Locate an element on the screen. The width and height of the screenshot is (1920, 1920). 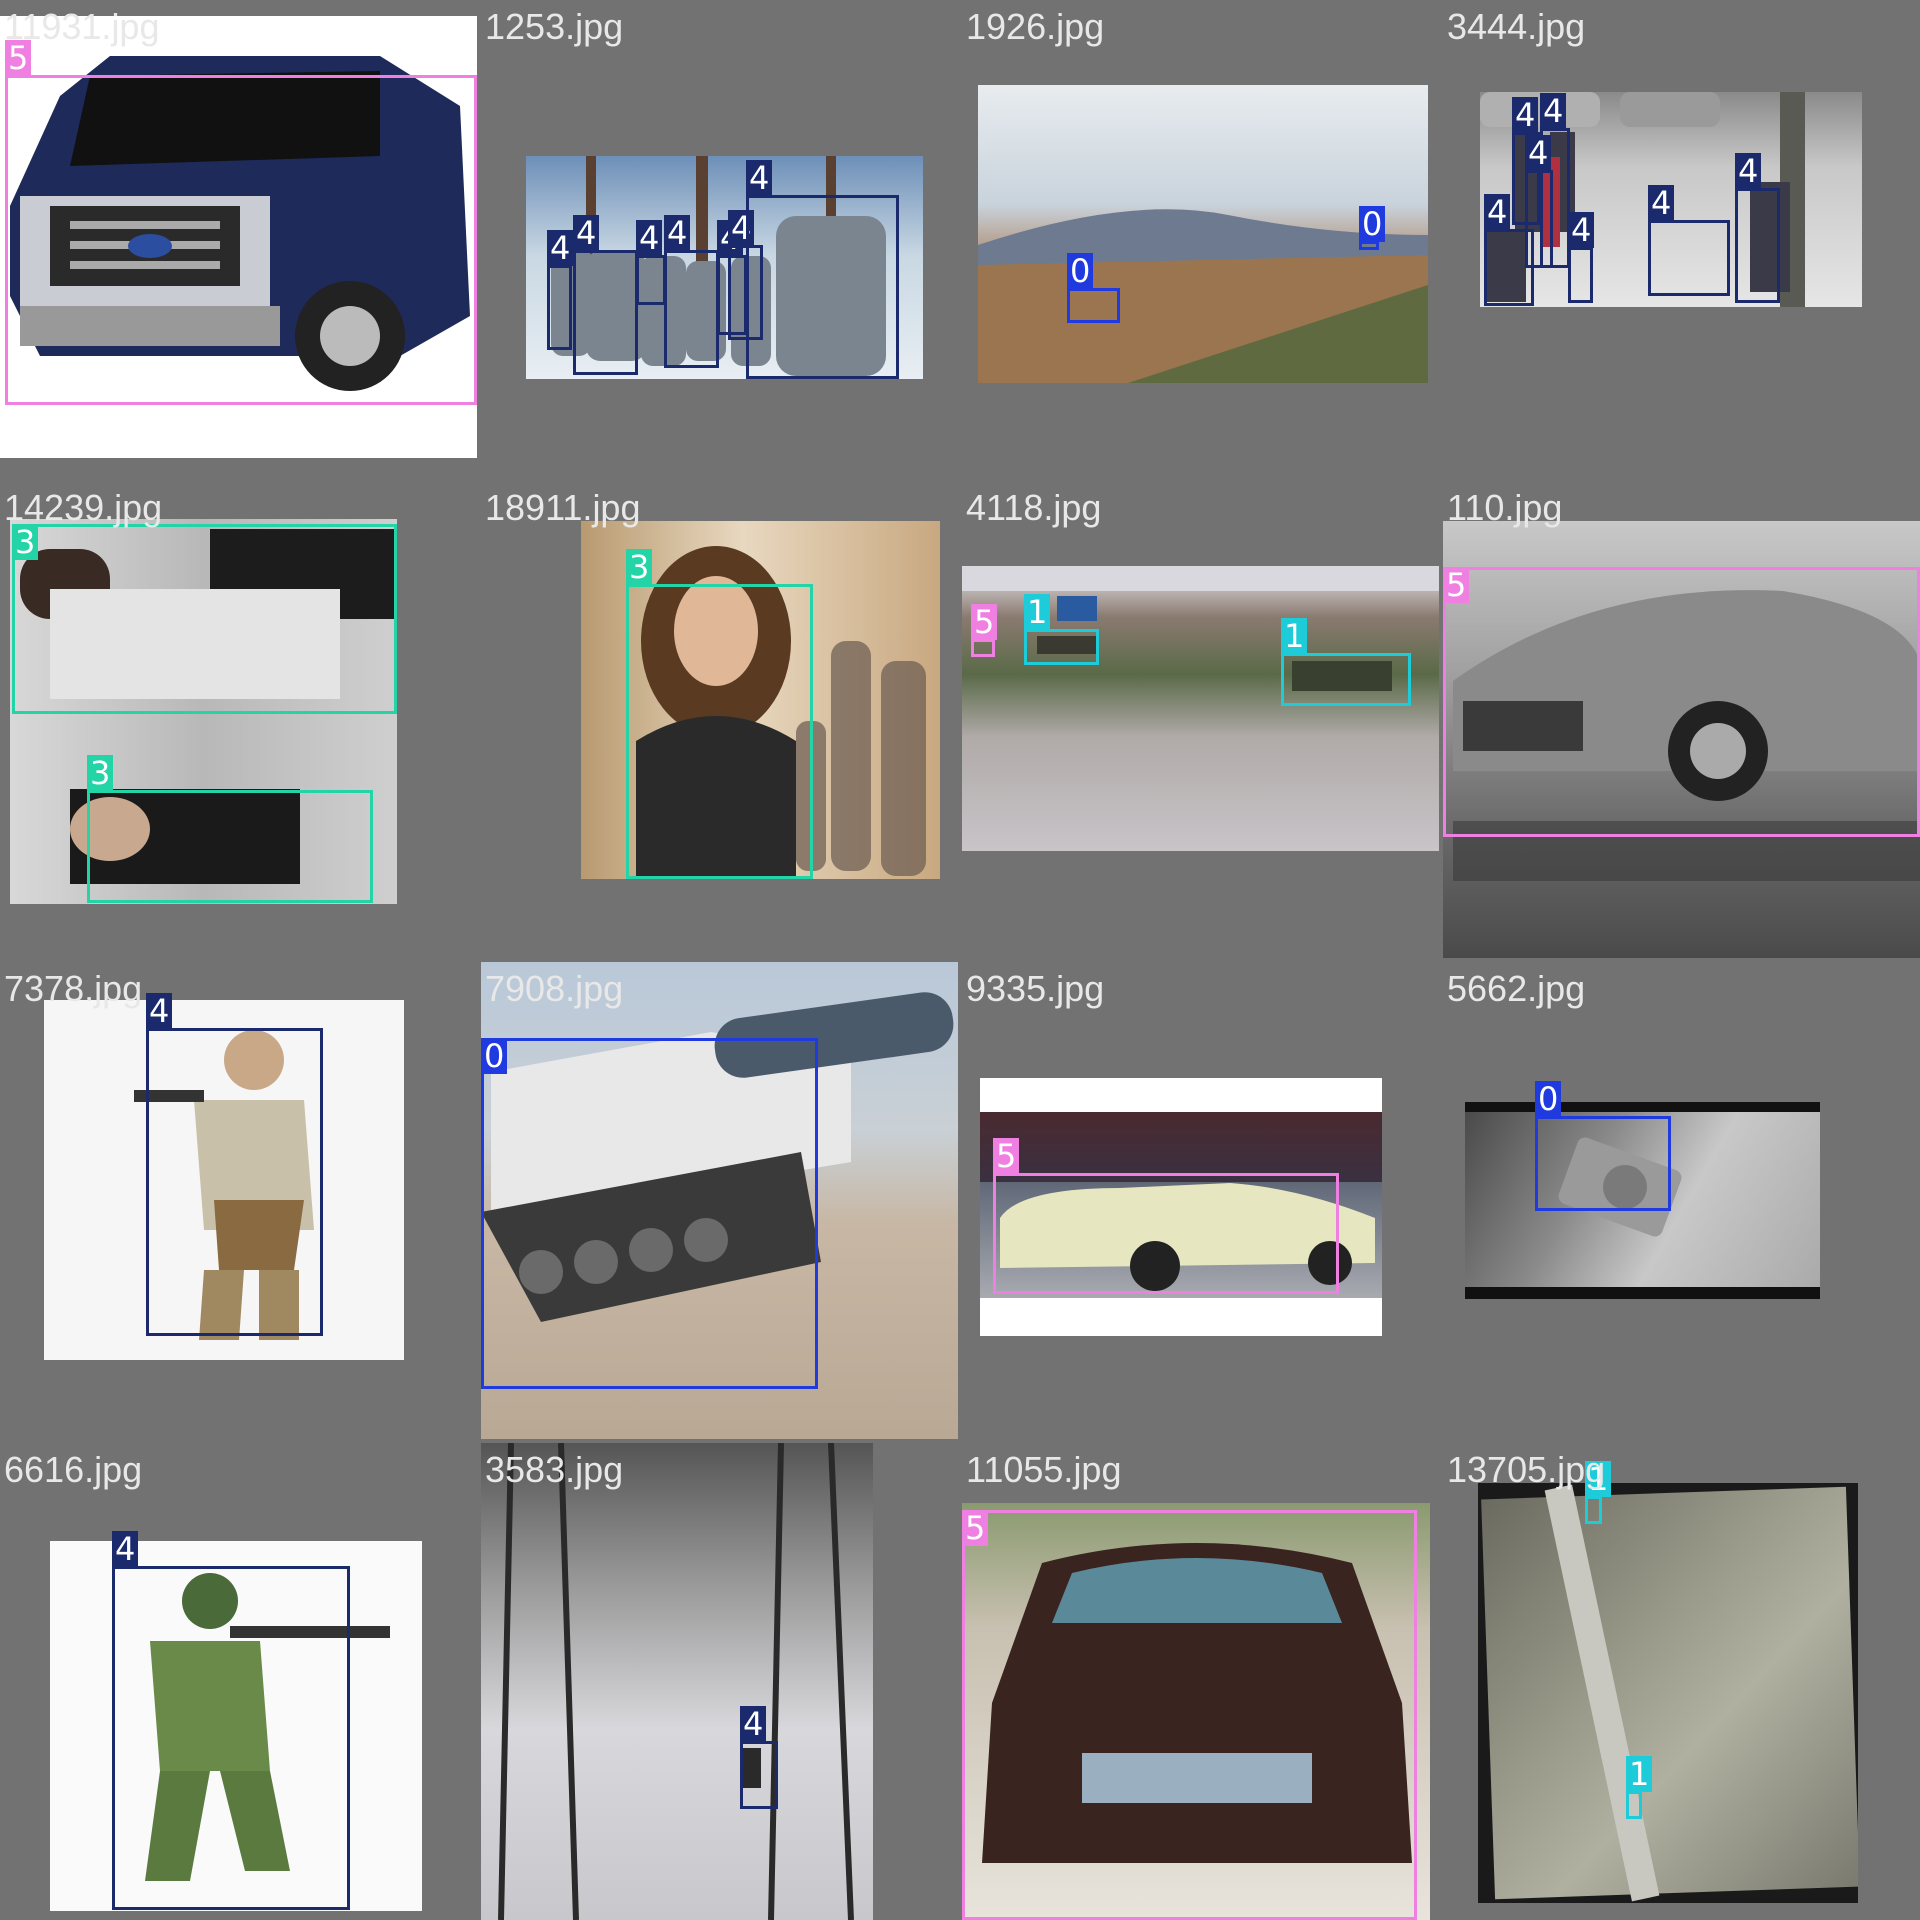
camo-figure is located at coordinates (267, 1727).